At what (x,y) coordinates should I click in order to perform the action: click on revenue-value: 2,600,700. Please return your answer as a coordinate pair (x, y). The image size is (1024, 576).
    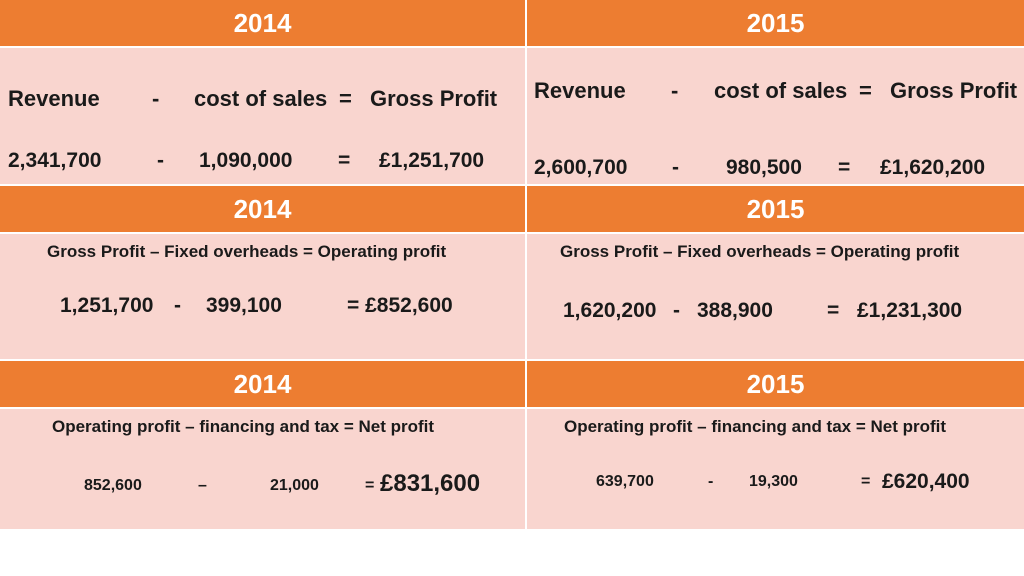
    Looking at the image, I should click on (581, 167).